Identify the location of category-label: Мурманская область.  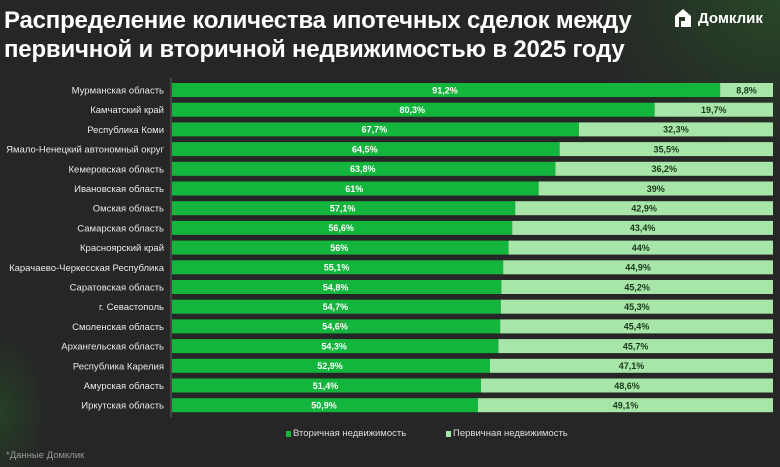
(118, 91).